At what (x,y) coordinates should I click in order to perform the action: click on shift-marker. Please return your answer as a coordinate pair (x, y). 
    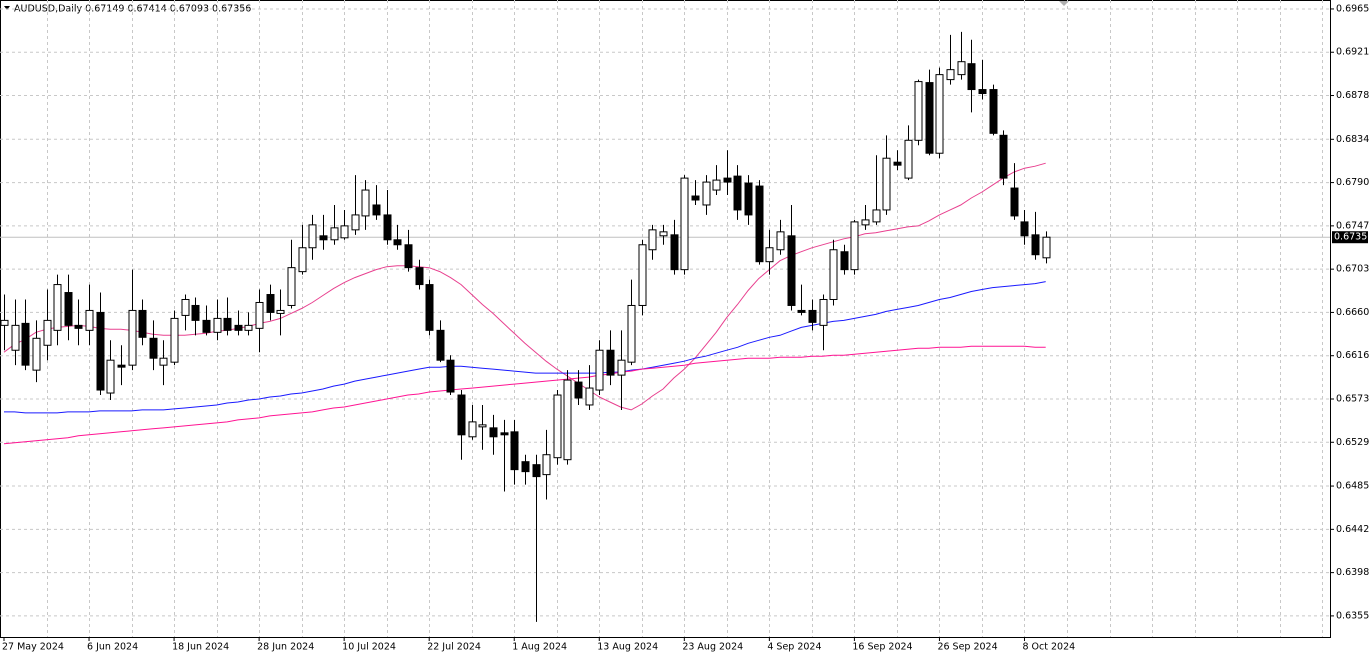
    Looking at the image, I should click on (1064, 3).